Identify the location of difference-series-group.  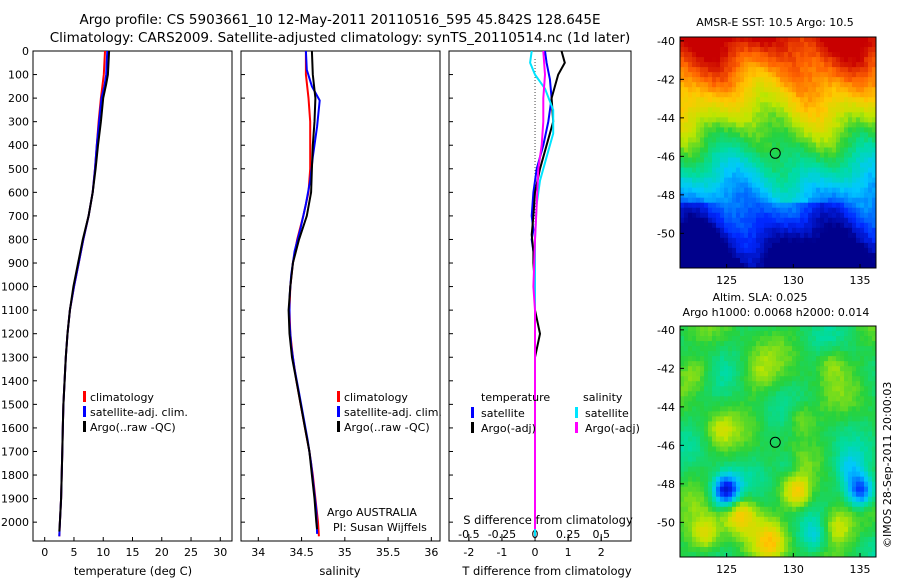
(547, 294).